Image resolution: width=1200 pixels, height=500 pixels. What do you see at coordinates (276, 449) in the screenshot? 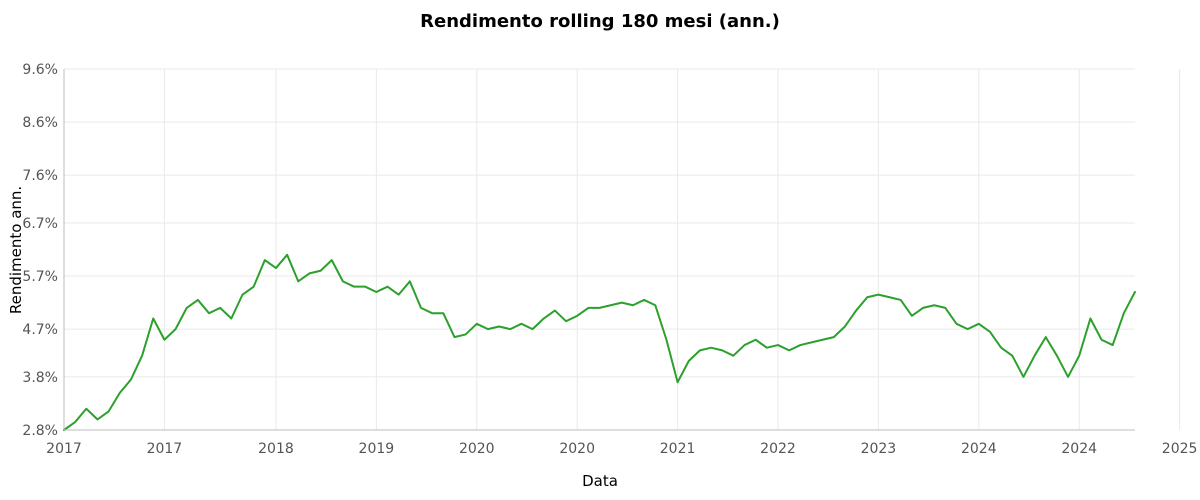
I see `x-tick-label: 2018` at bounding box center [276, 449].